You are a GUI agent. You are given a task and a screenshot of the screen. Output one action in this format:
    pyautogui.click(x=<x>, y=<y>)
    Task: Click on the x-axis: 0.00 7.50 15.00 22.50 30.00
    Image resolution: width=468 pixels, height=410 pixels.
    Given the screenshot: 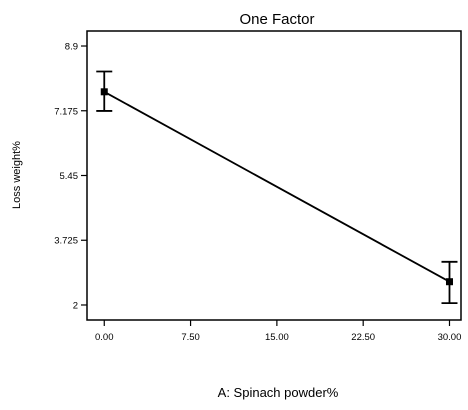 What is the action you would take?
    pyautogui.click(x=278, y=331)
    